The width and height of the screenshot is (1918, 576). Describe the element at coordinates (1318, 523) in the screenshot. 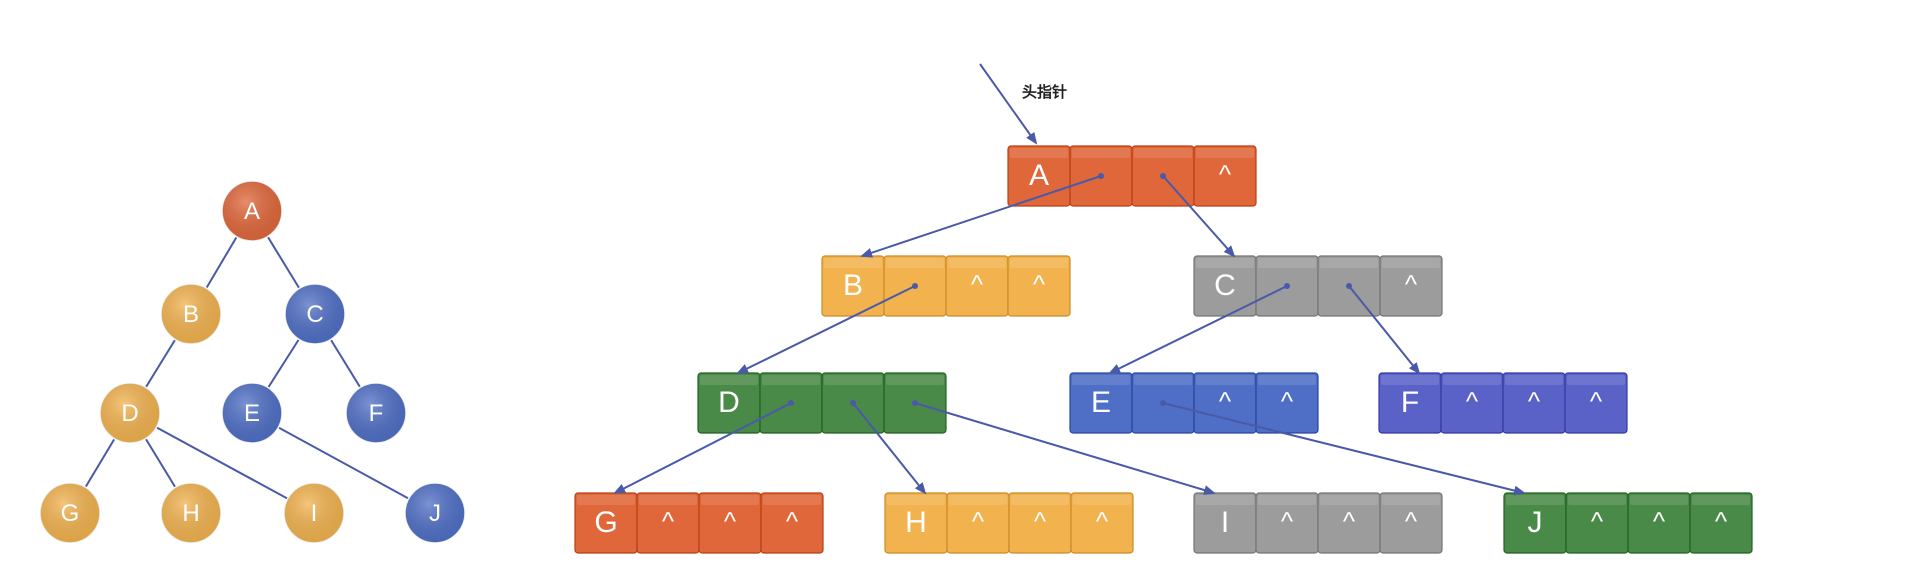

I see `list-node-i: I ^ ^ ^` at that location.